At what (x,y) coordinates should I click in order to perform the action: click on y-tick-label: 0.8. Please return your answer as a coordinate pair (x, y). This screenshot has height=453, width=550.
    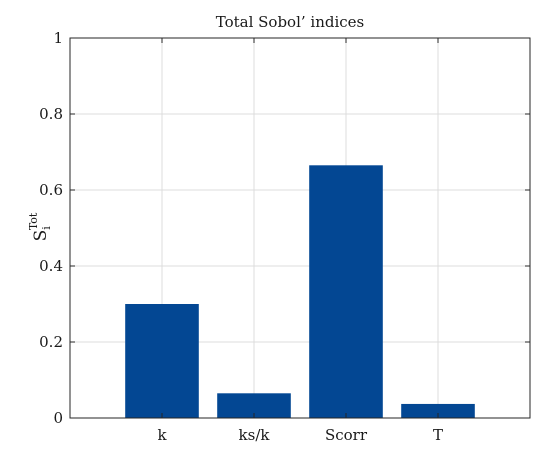
    Looking at the image, I should click on (51, 114).